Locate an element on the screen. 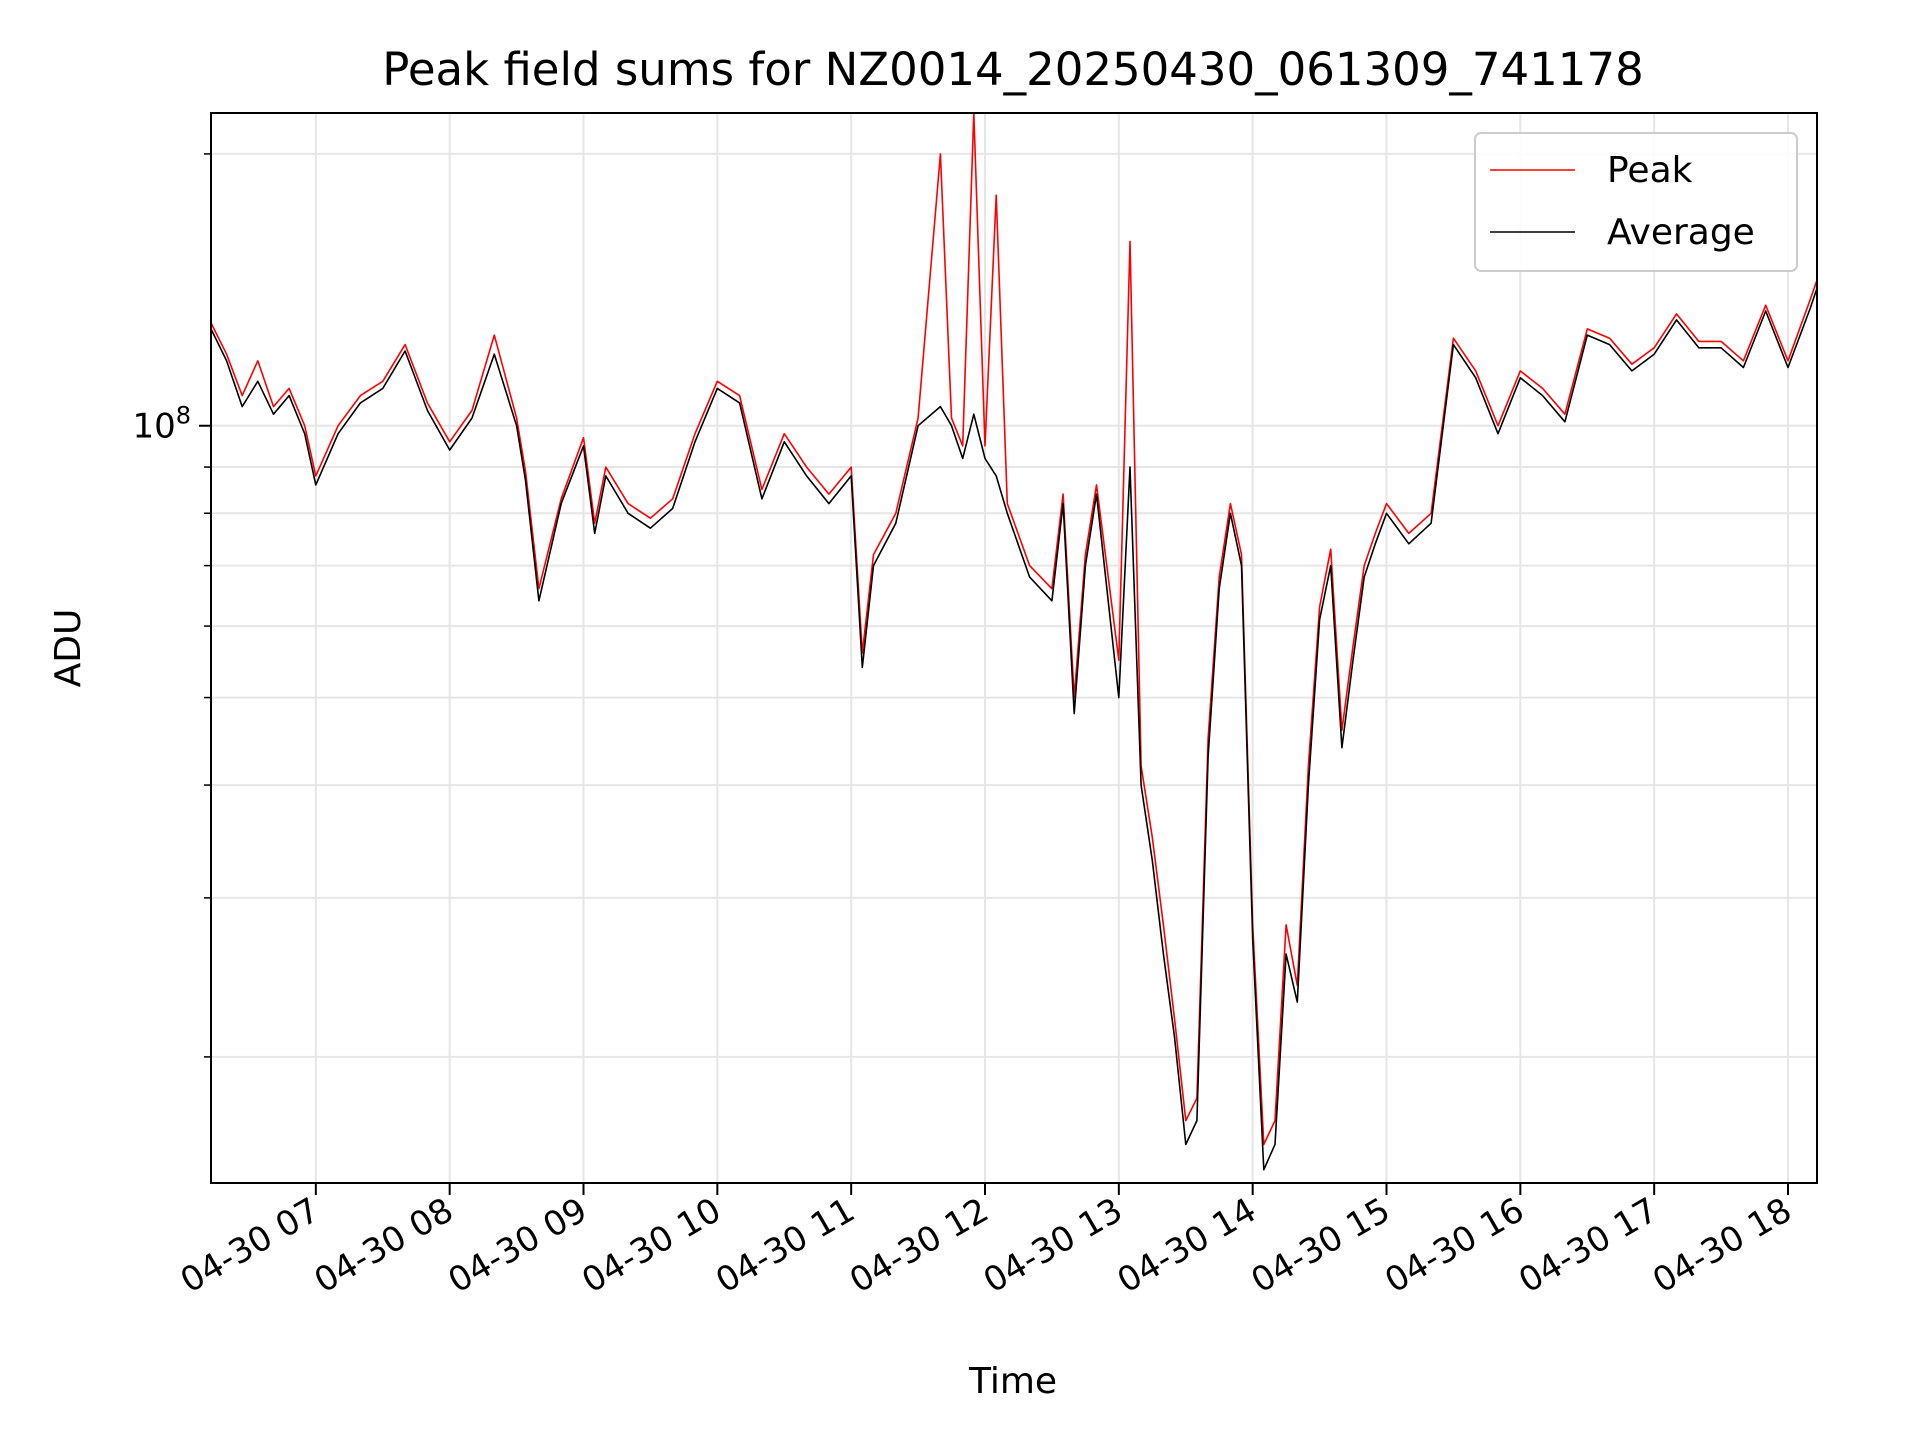 The height and width of the screenshot is (1440, 1920). legend-label-average: Average is located at coordinates (1681, 232).